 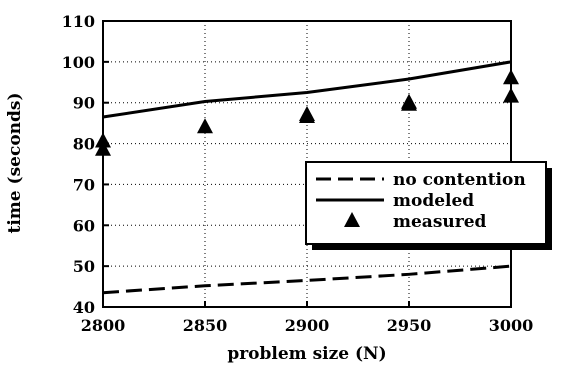 What do you see at coordinates (409, 325) in the screenshot?
I see `x-tick-label: 2950` at bounding box center [409, 325].